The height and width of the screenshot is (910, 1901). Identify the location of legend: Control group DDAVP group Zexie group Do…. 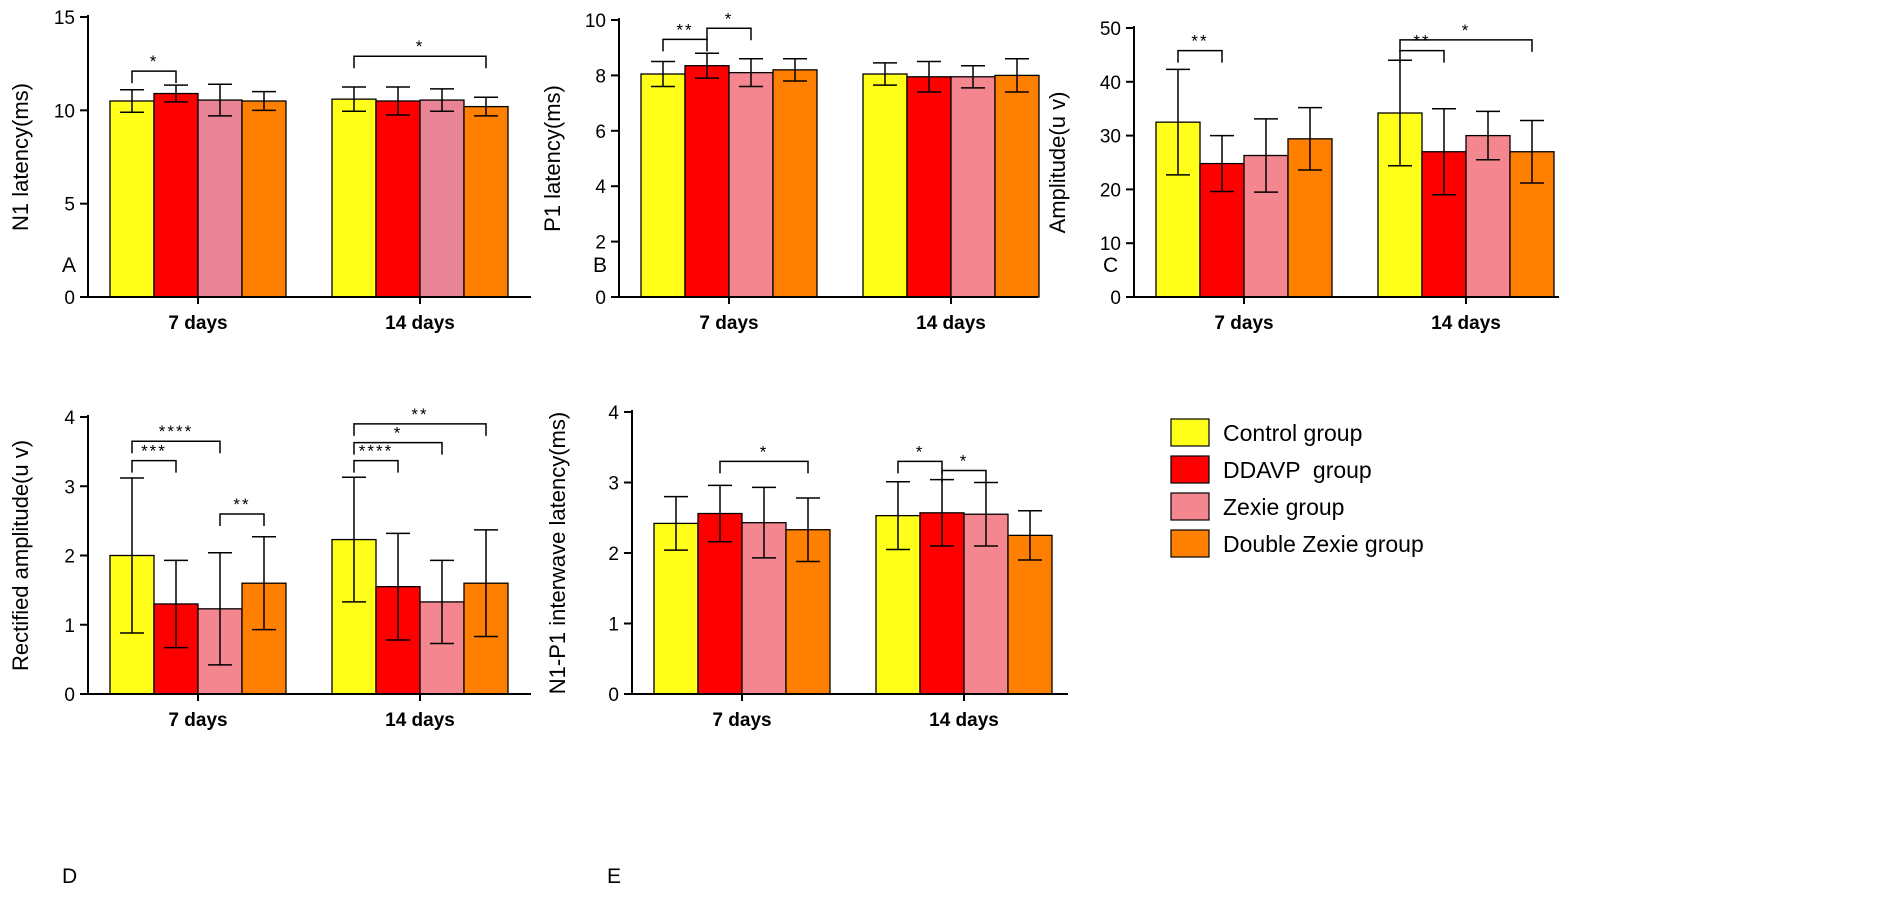
(1297, 488).